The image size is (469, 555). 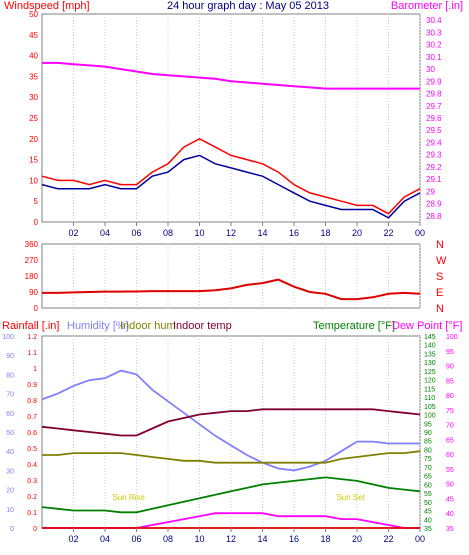 What do you see at coordinates (357, 233) in the screenshot?
I see `x-tick-label: 20` at bounding box center [357, 233].